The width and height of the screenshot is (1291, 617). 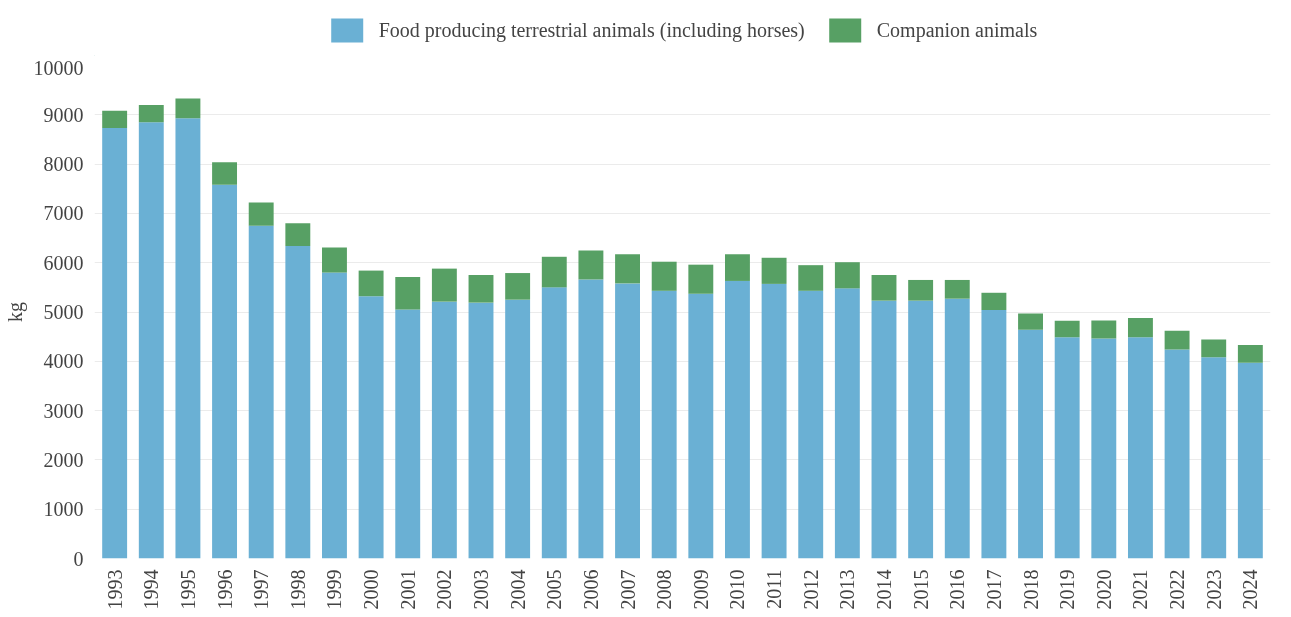 What do you see at coordinates (63, 164) in the screenshot?
I see `y-tick-label: 8000` at bounding box center [63, 164].